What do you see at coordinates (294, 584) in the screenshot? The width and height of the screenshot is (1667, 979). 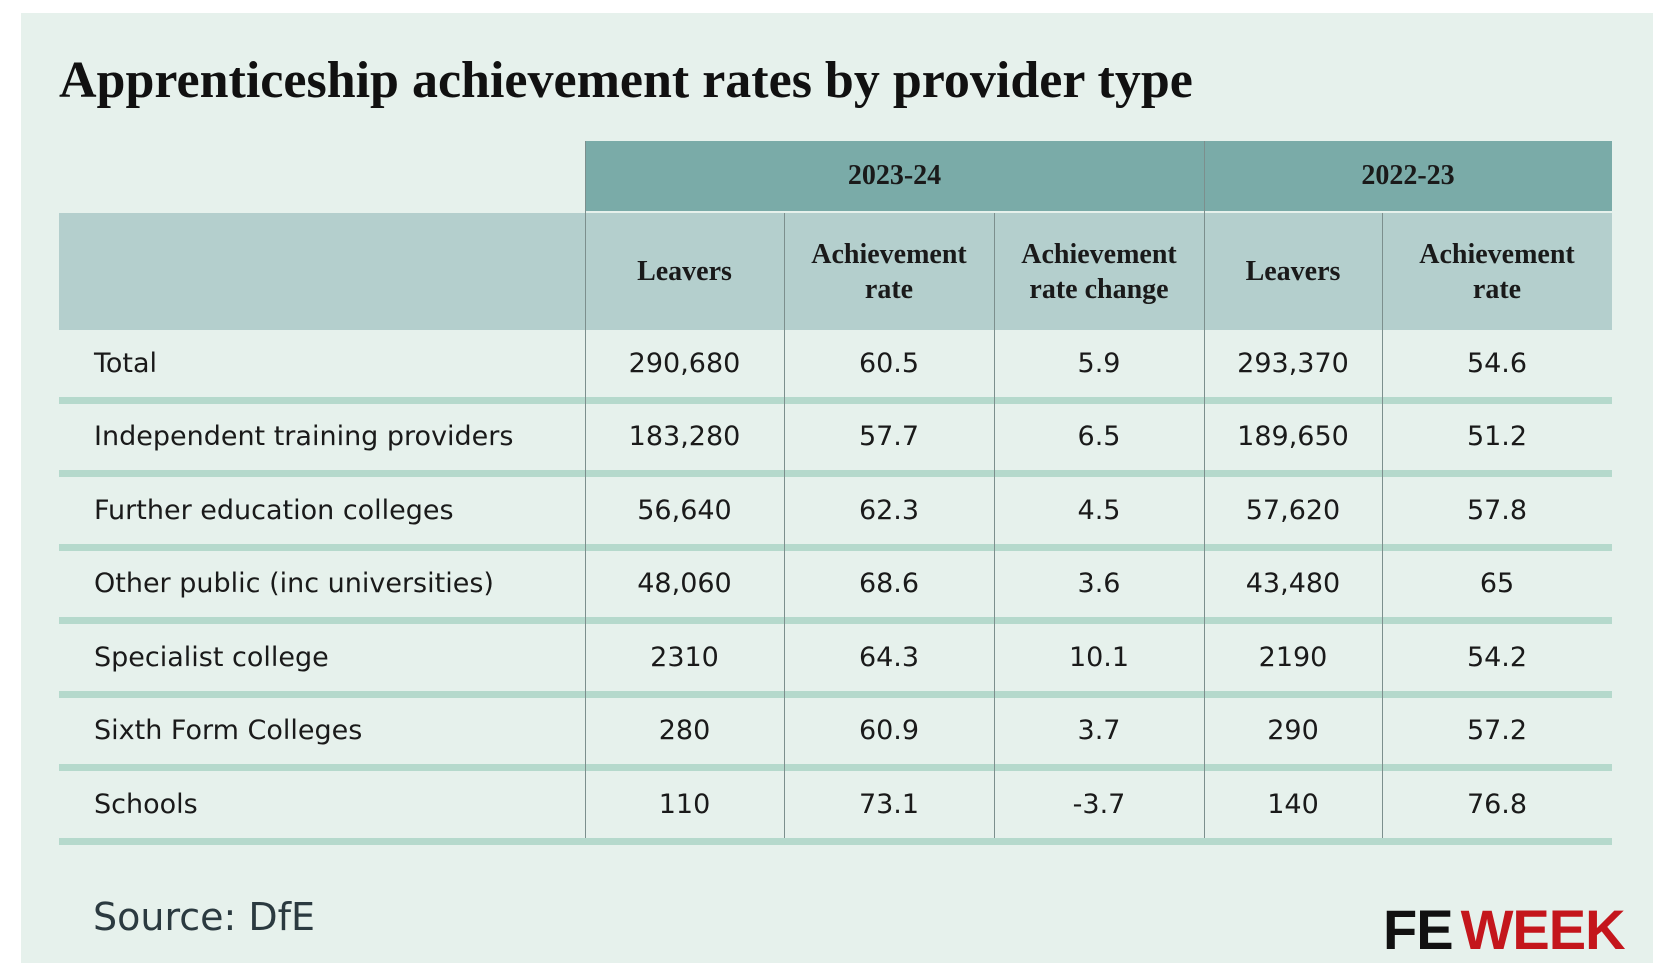 I see `row-label: Other public (inc universities)` at bounding box center [294, 584].